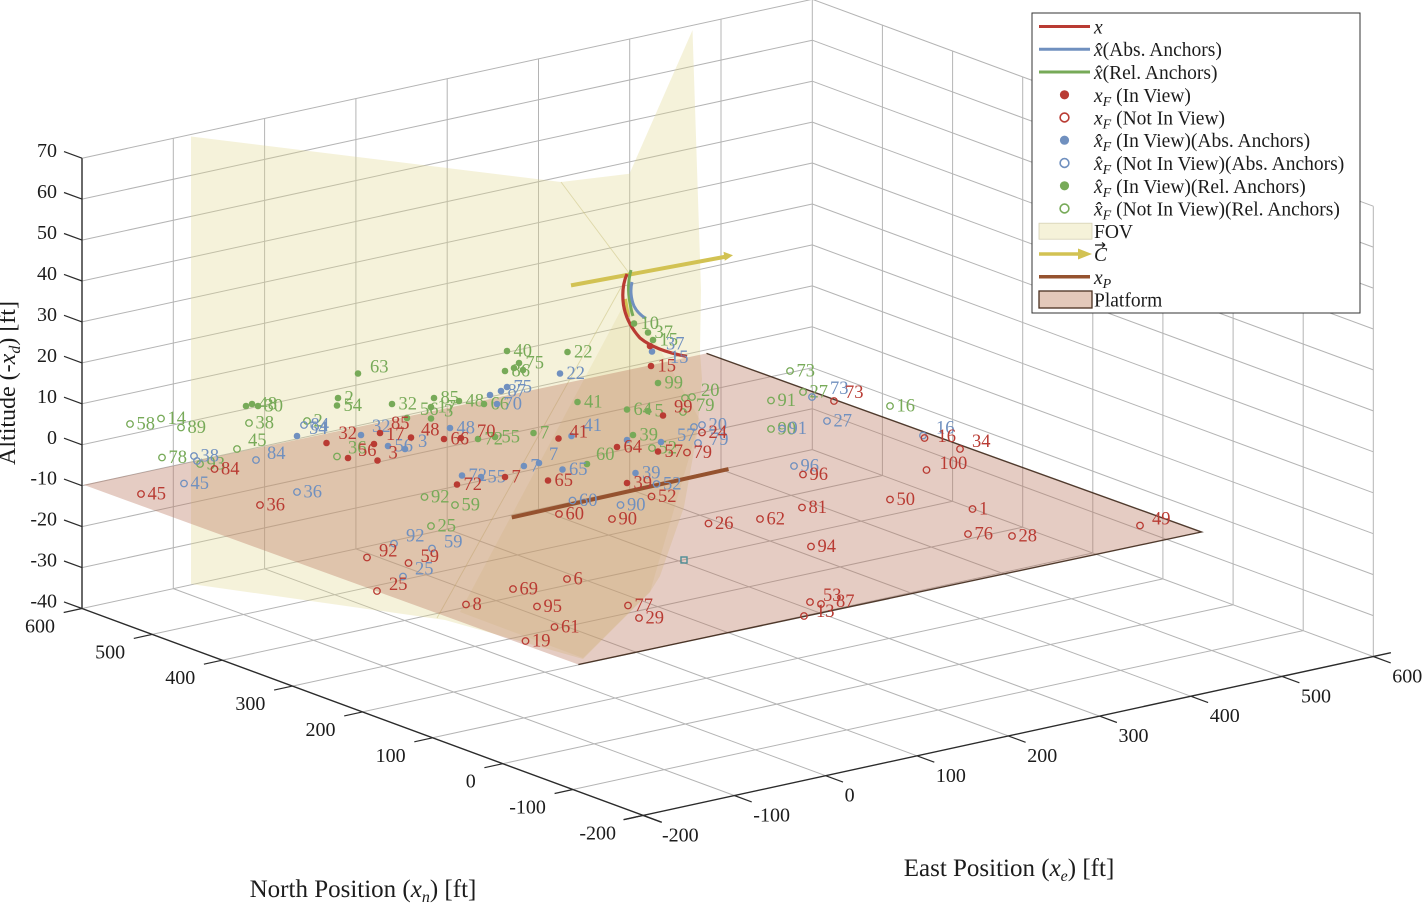 Image resolution: width=1428 pixels, height=910 pixels. Describe the element at coordinates (1157, 50) in the screenshot. I see `svg-text: x̂(Abs. Anchors)` at that location.